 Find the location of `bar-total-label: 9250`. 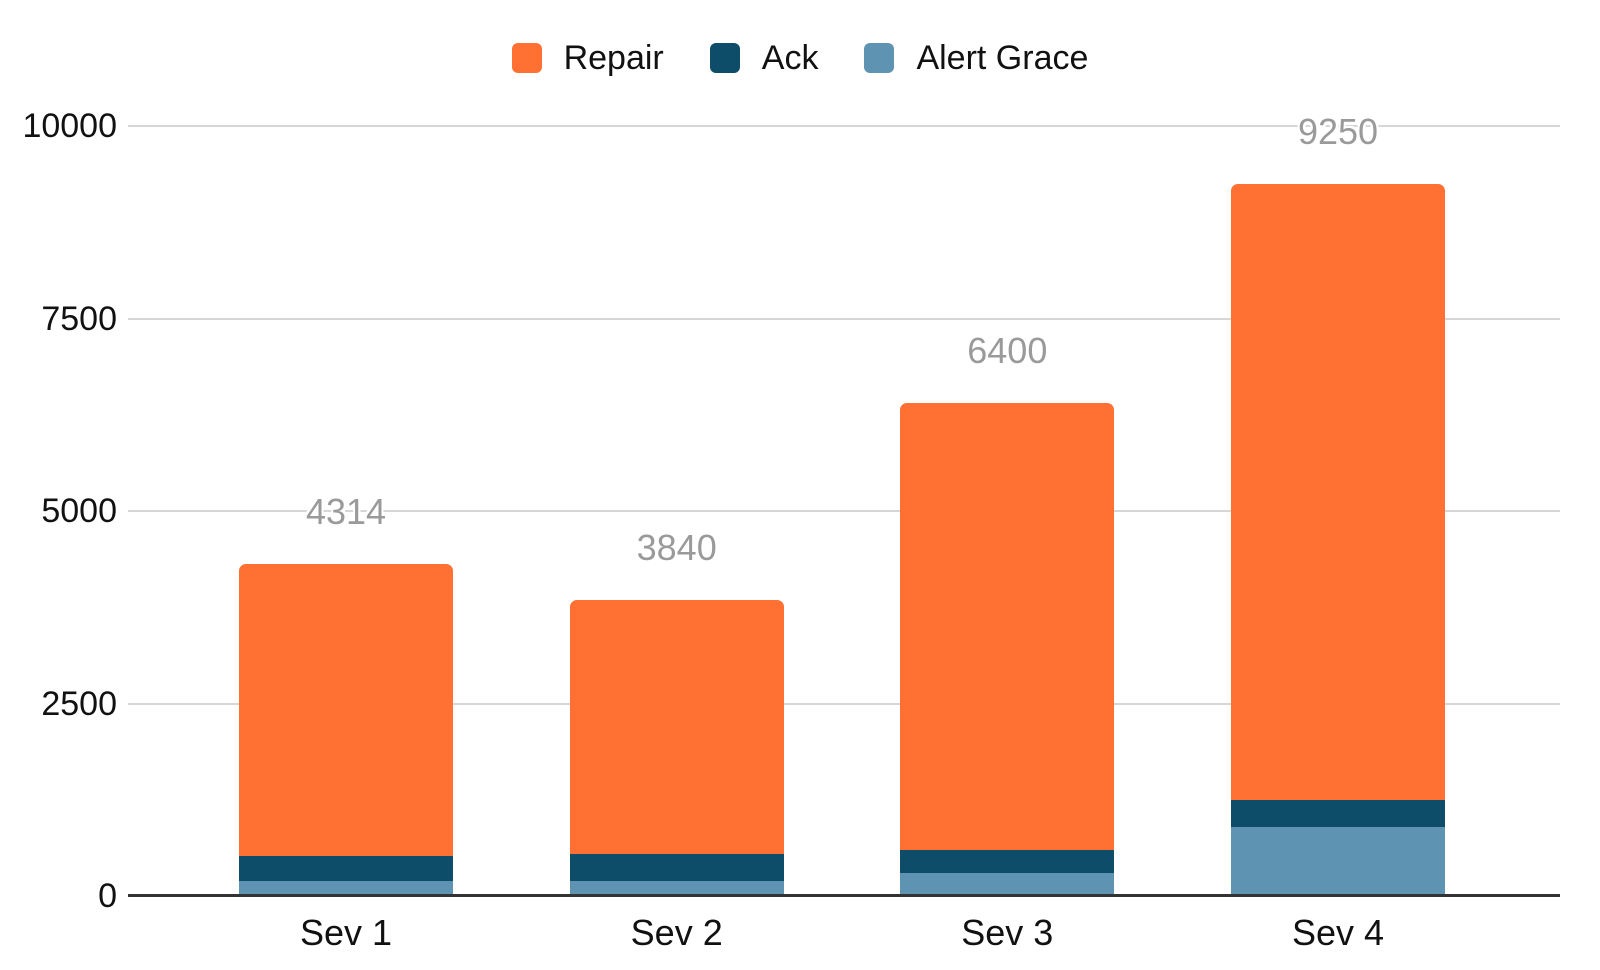

bar-total-label: 9250 is located at coordinates (1338, 131).